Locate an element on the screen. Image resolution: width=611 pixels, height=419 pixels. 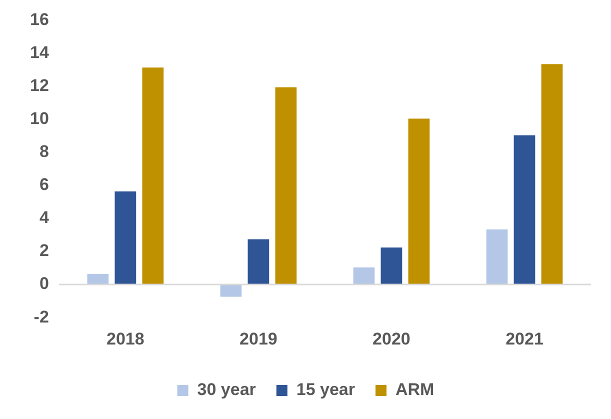
x-tick-label: 2021 is located at coordinates (525, 338).